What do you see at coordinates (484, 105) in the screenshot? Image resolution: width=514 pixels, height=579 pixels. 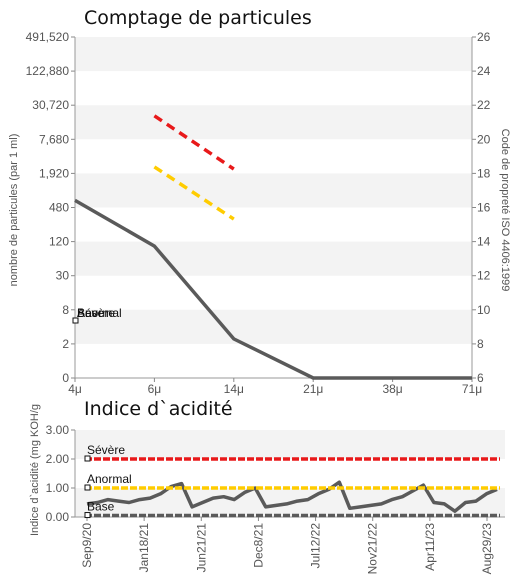 I see `chart1-y-right-tick-label: 22` at bounding box center [484, 105].